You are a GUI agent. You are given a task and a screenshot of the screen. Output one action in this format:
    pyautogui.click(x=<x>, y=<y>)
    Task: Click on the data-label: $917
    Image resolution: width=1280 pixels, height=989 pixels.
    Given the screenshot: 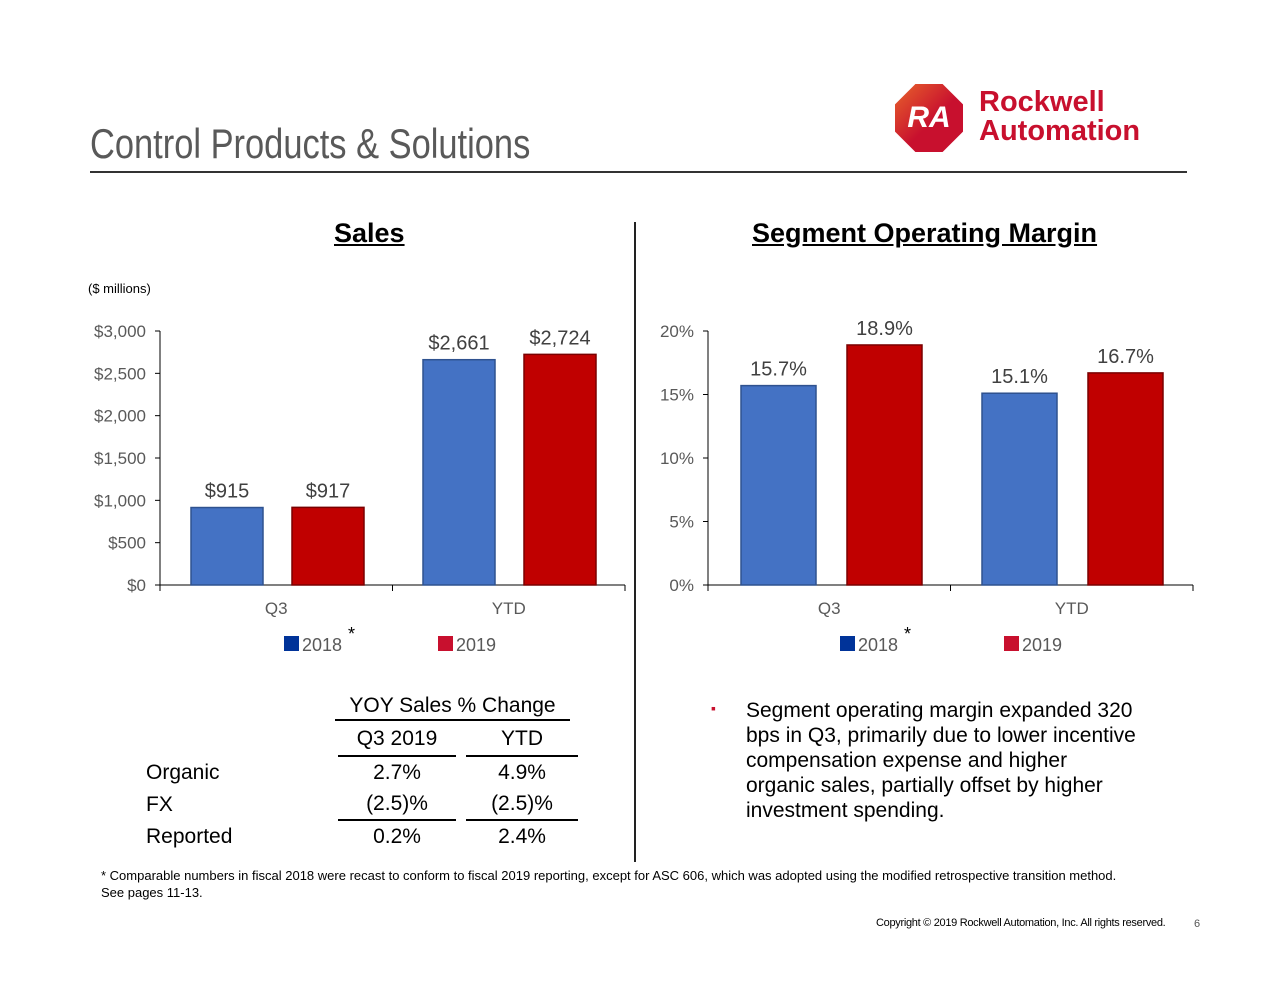 What is the action you would take?
    pyautogui.click(x=328, y=491)
    